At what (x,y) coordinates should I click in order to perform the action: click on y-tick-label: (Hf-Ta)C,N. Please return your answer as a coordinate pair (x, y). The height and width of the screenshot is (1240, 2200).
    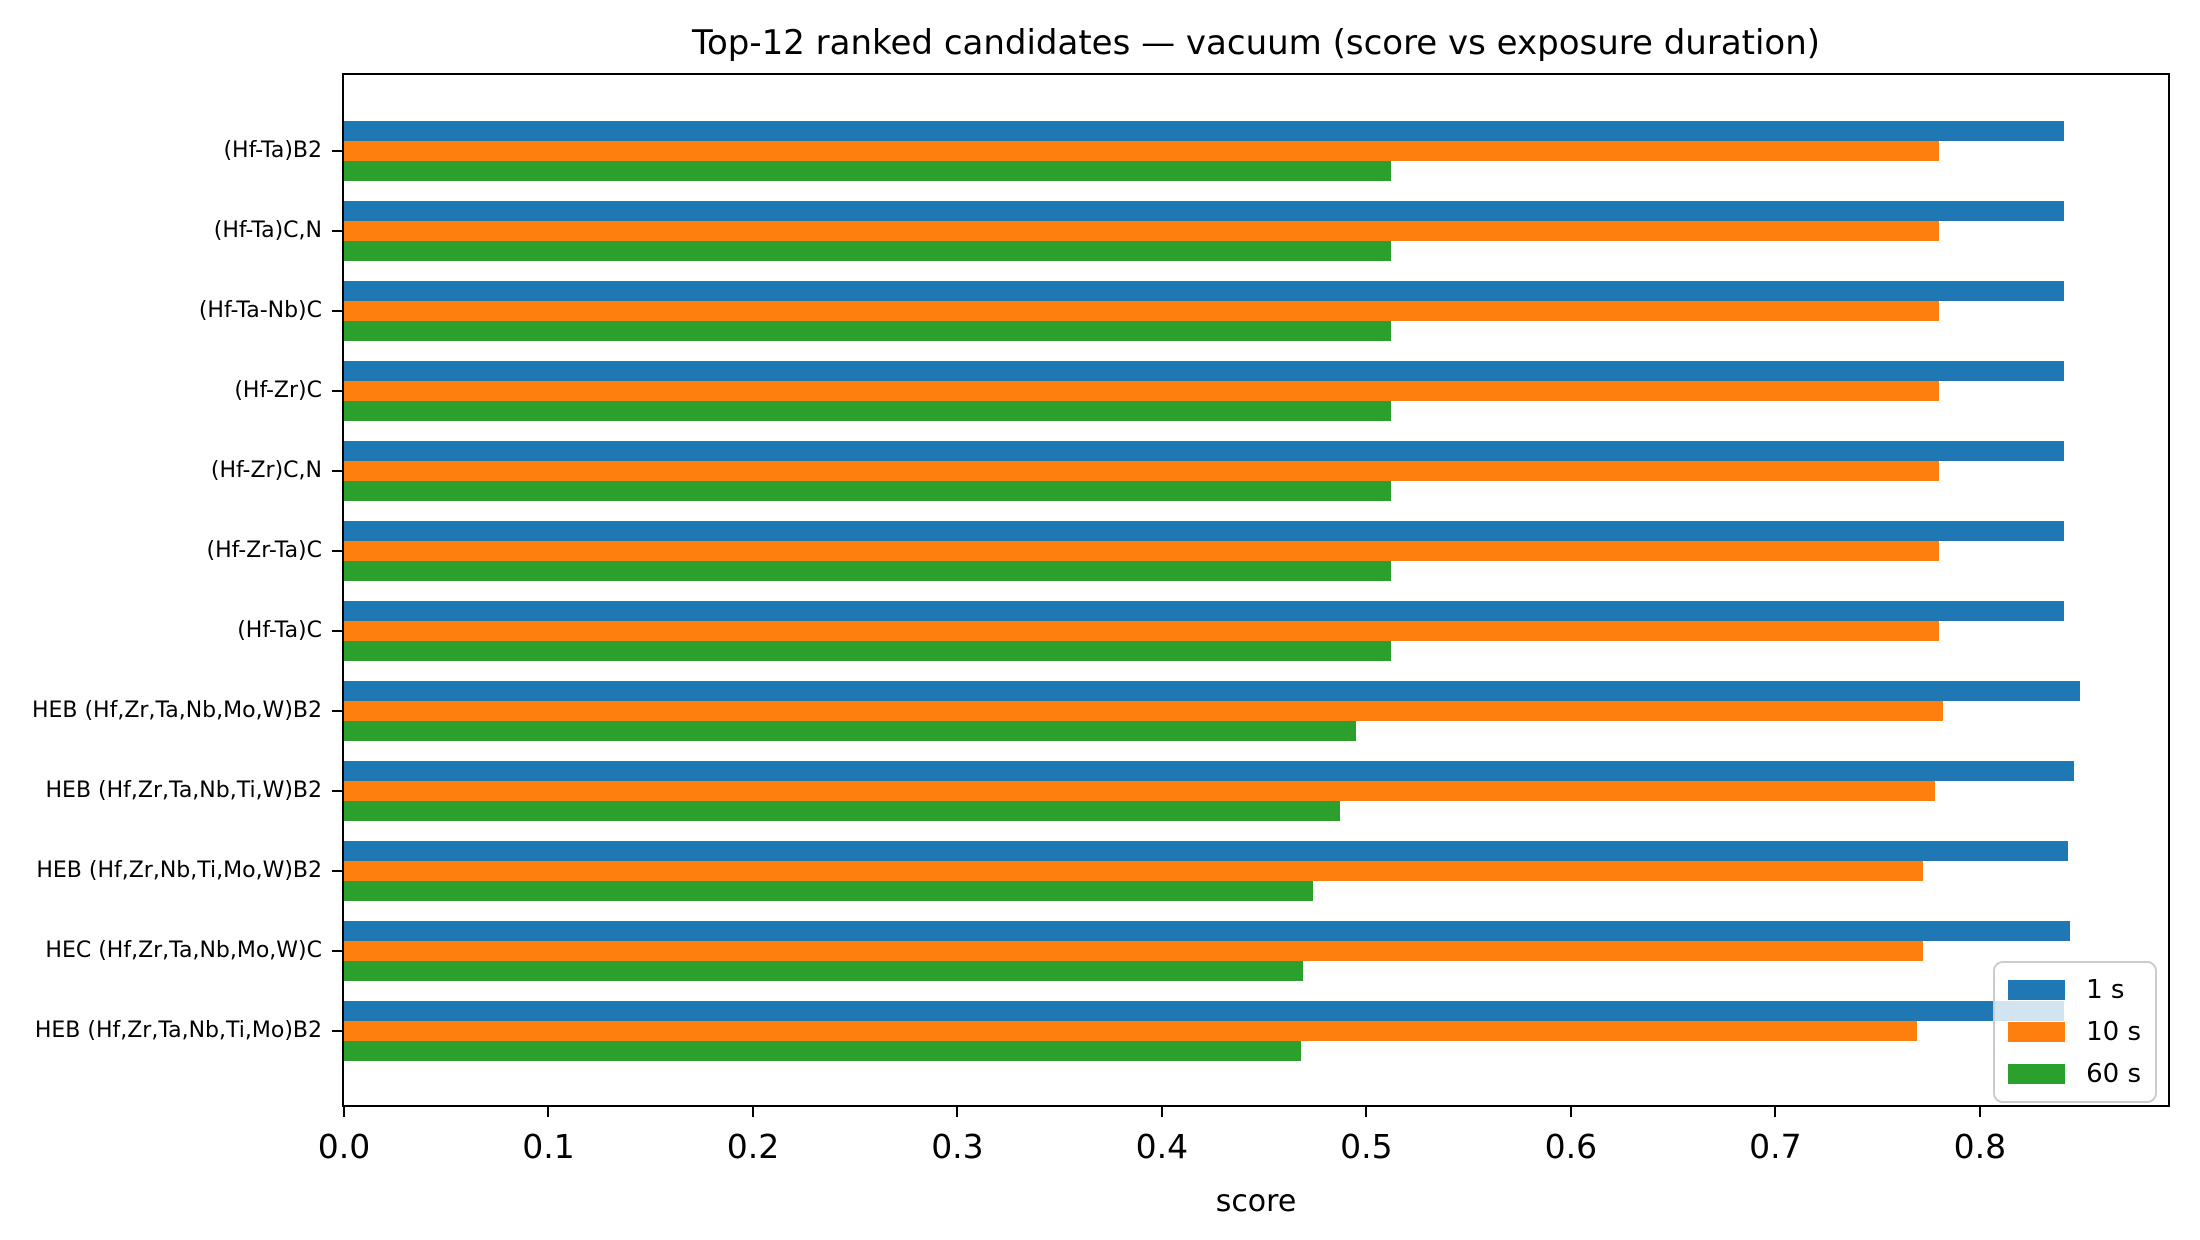
    Looking at the image, I should click on (267, 230).